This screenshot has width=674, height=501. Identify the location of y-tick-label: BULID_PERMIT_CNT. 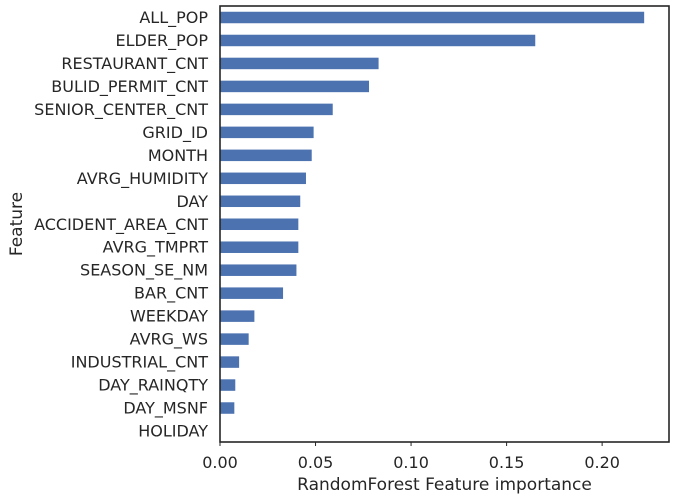
(129, 87).